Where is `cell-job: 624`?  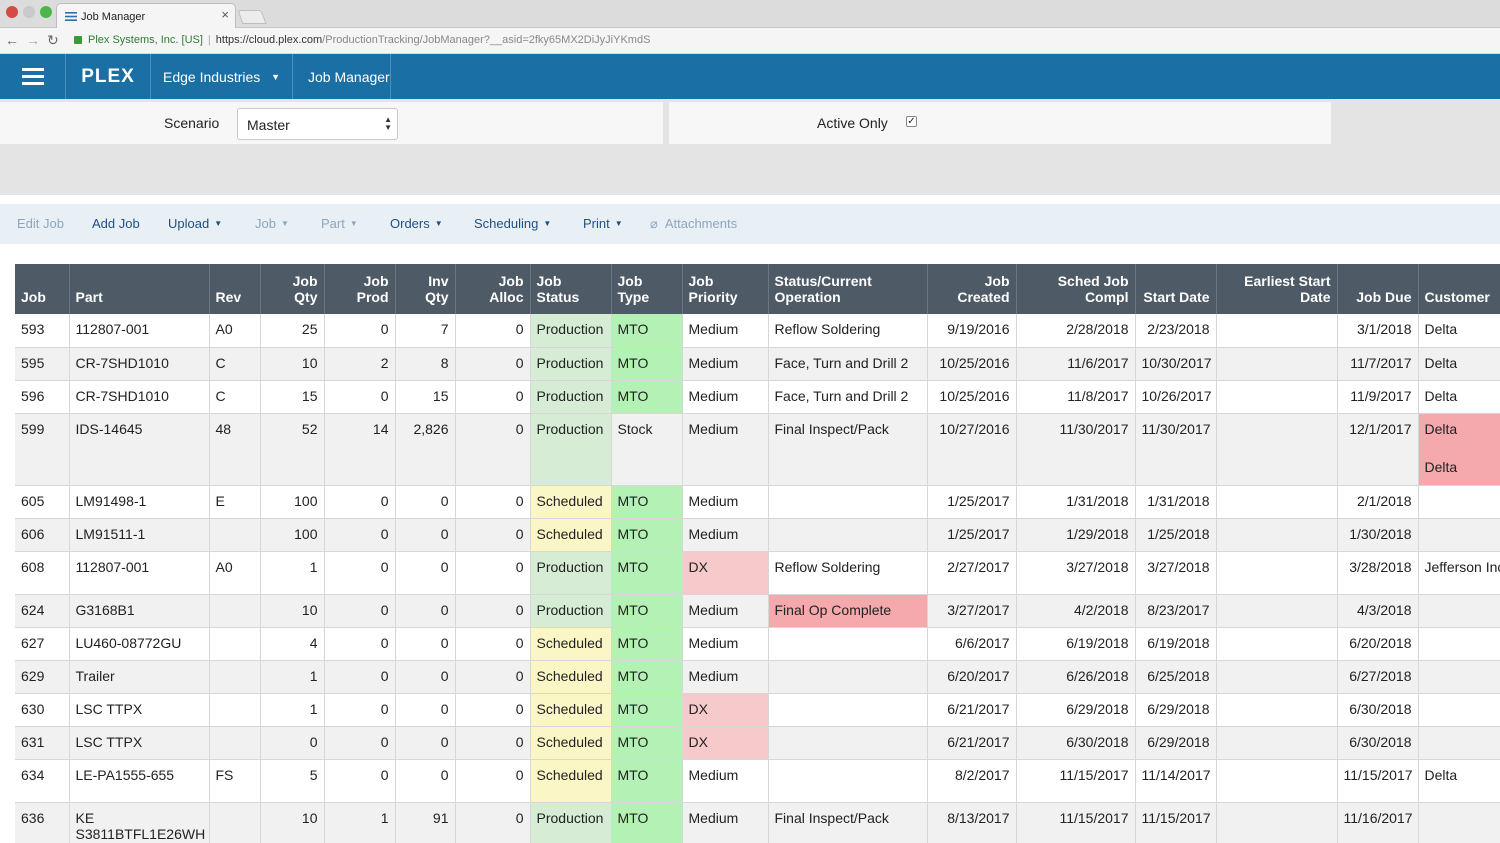 cell-job: 624 is located at coordinates (42, 611).